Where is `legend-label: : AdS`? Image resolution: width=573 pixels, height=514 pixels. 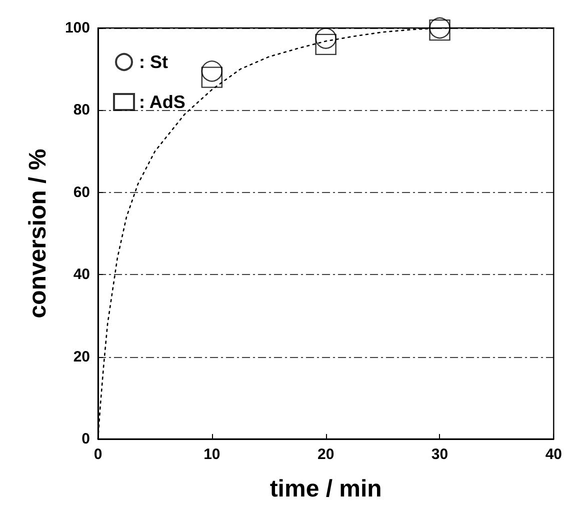
legend-label: : AdS is located at coordinates (162, 102).